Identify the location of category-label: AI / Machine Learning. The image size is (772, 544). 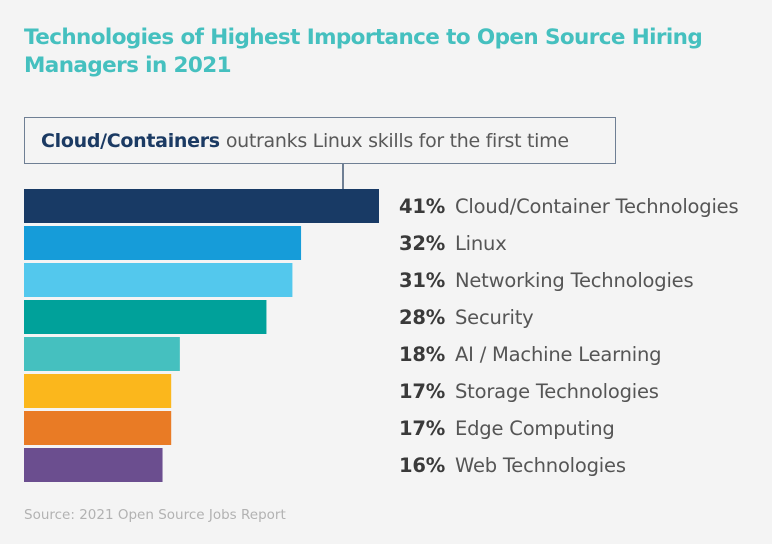
(558, 354).